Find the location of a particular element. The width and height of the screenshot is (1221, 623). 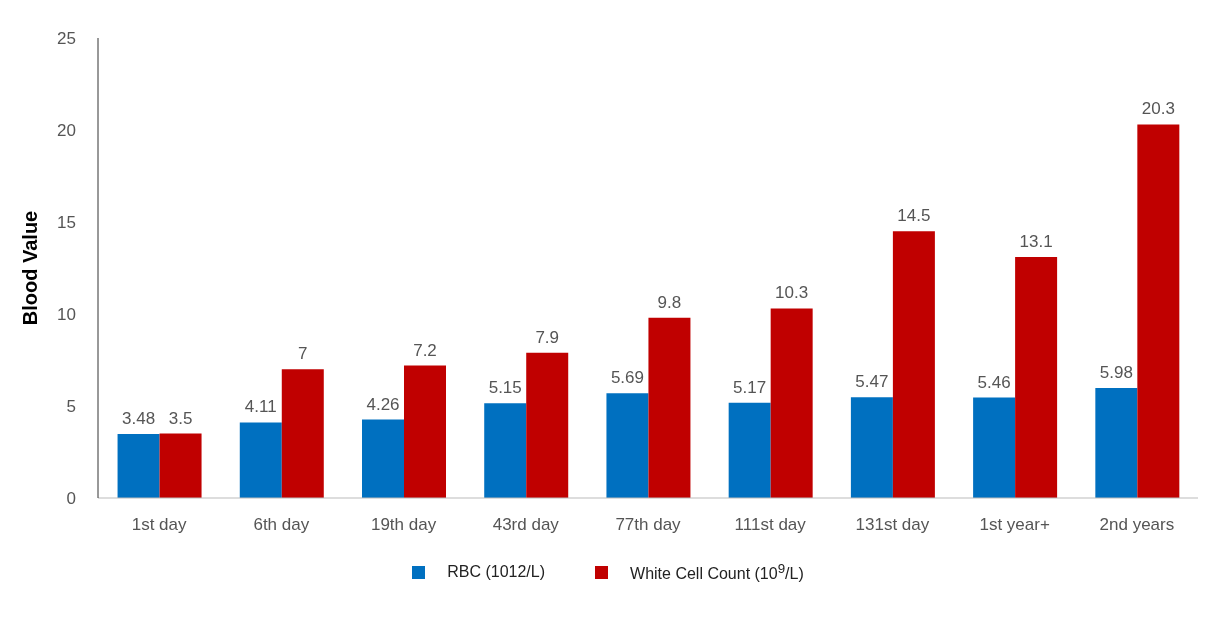

data-label: 5.69 is located at coordinates (627, 378).